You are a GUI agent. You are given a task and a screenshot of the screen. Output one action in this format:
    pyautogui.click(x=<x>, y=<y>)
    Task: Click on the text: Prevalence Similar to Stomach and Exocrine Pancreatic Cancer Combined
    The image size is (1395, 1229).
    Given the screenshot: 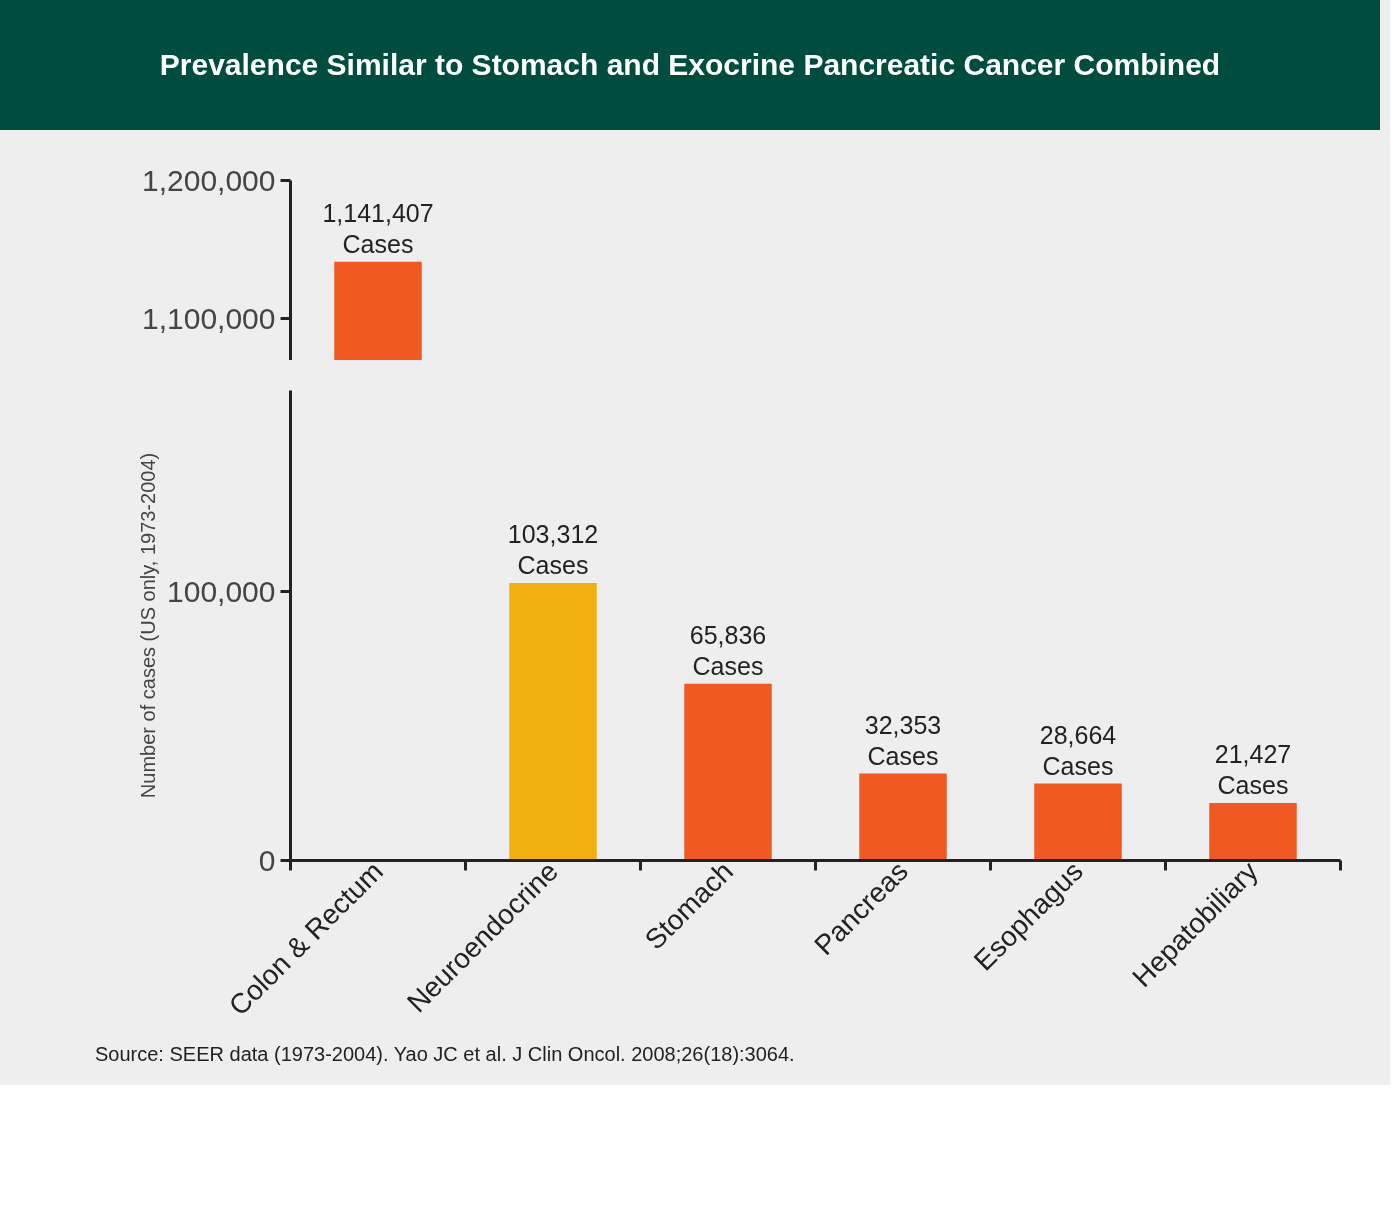 What is the action you would take?
    pyautogui.click(x=690, y=65)
    